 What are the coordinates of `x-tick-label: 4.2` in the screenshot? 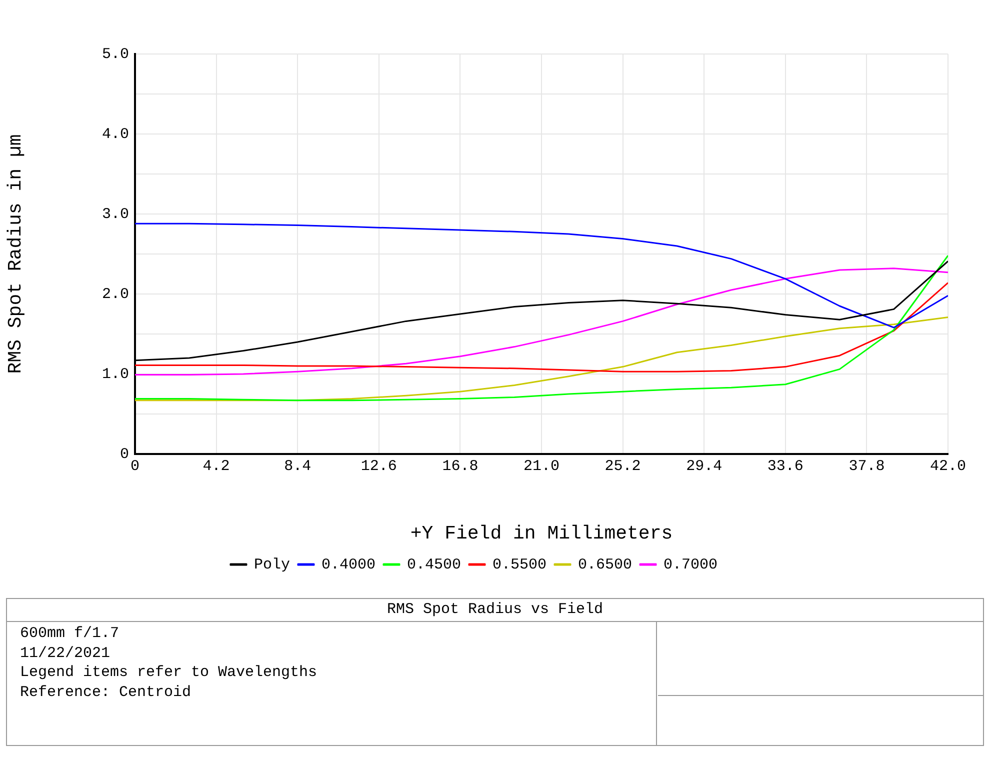 It's located at (216, 466).